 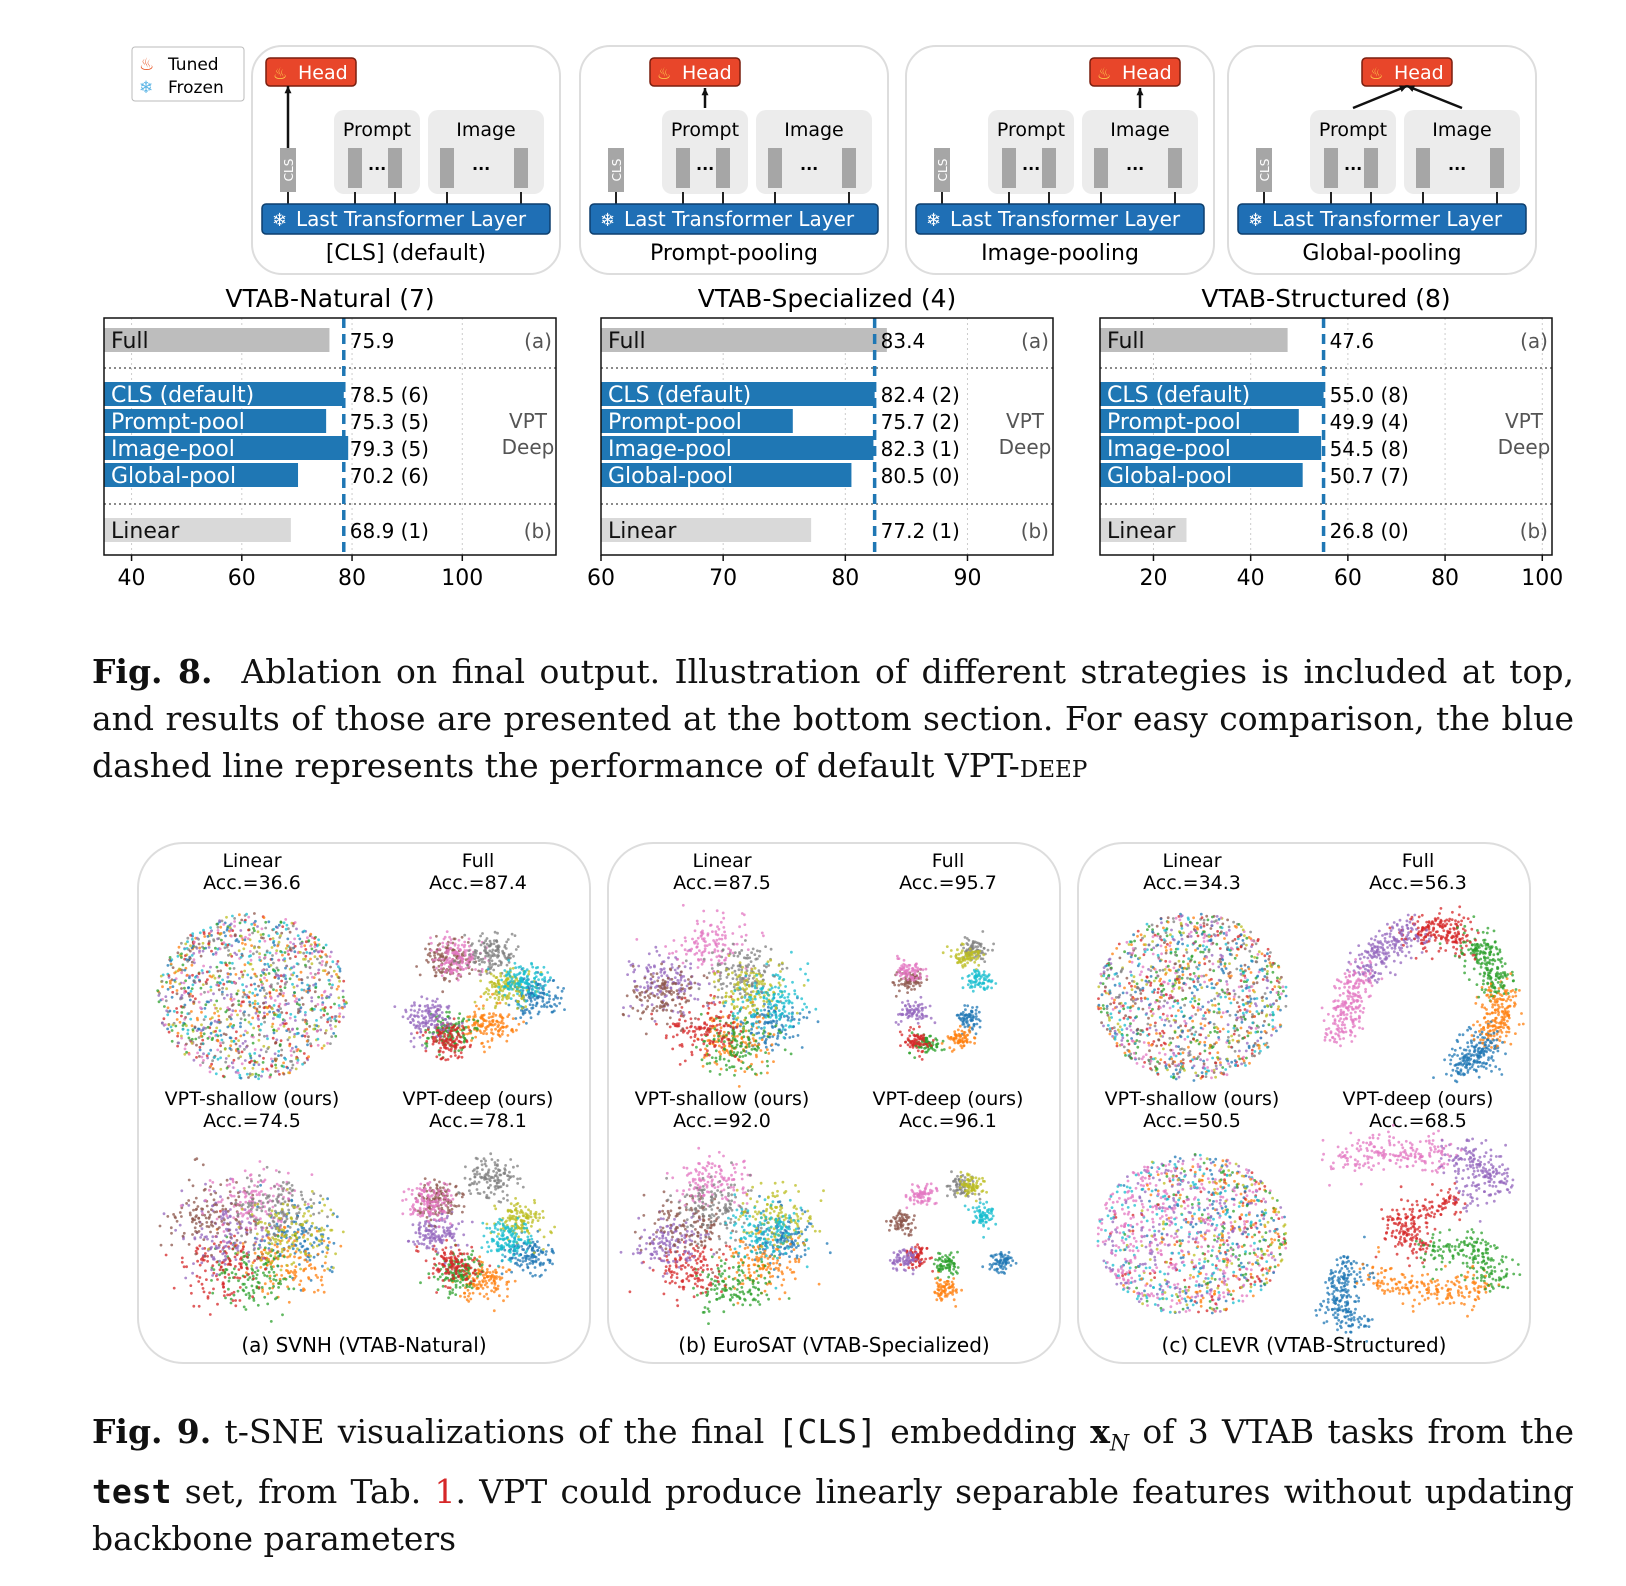 I want to click on bar-category: Prompt-pool, so click(x=1174, y=422).